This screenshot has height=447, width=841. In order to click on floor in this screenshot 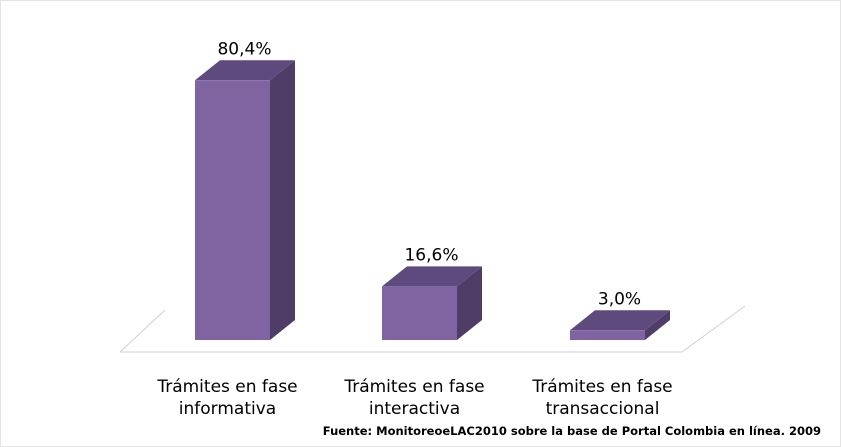, I will do `click(432, 329)`.